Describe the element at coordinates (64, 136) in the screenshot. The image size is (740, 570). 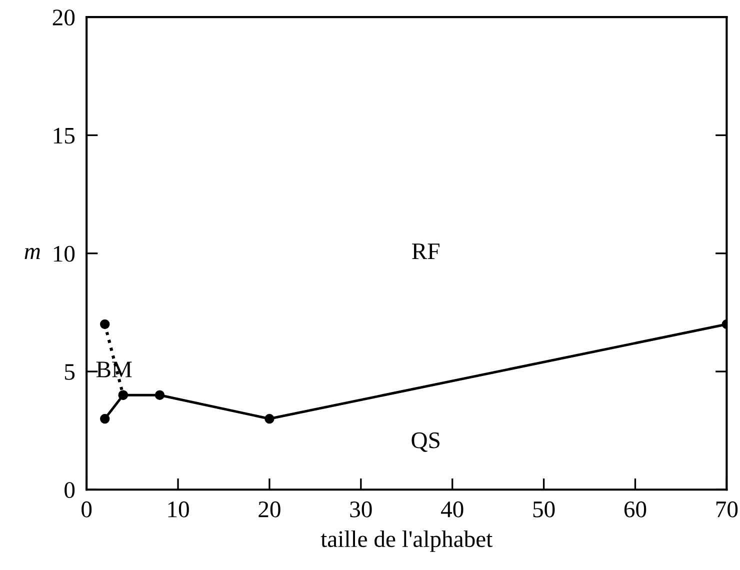
I see `y-tick-label: 15` at that location.